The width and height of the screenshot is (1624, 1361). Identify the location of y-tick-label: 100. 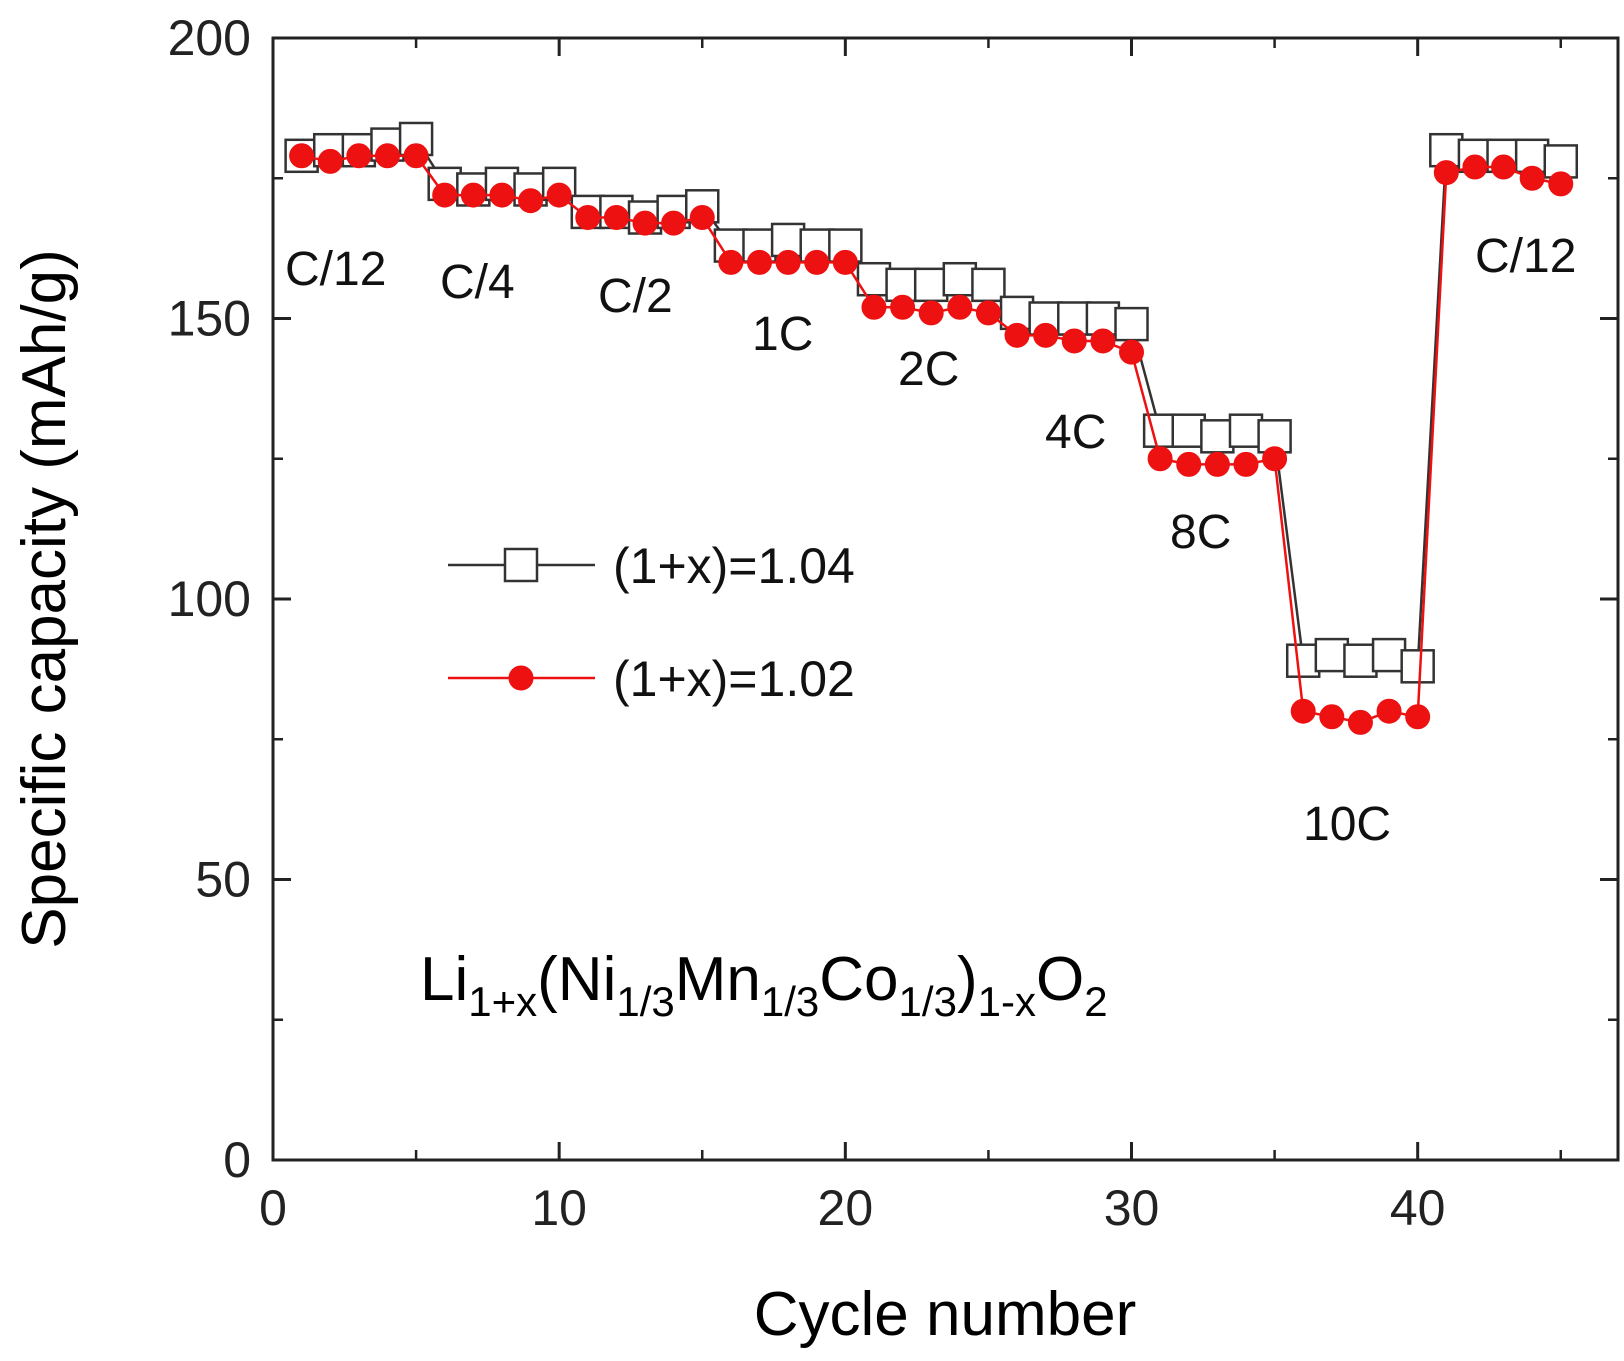
(209, 599).